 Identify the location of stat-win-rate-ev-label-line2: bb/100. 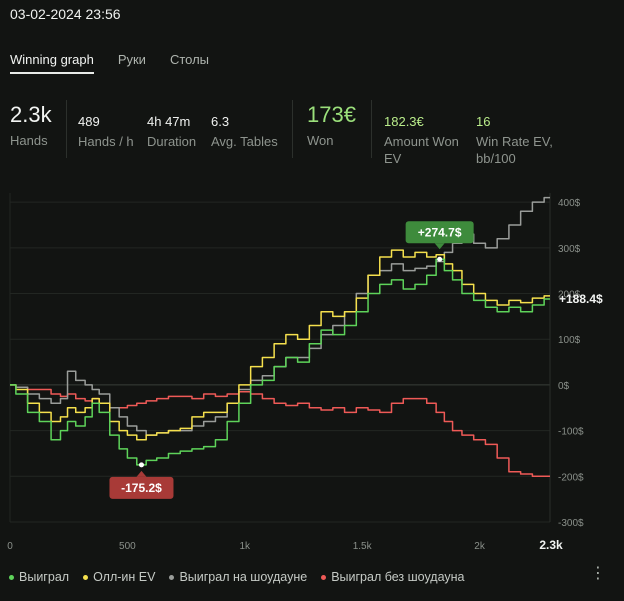
(496, 158).